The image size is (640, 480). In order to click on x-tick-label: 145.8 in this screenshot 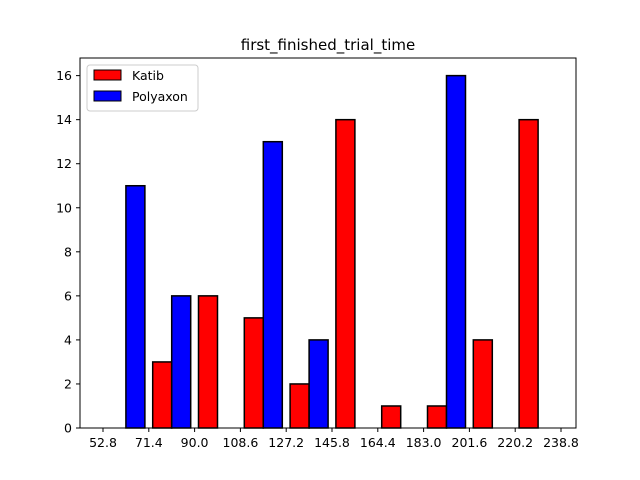, I will do `click(332, 442)`.